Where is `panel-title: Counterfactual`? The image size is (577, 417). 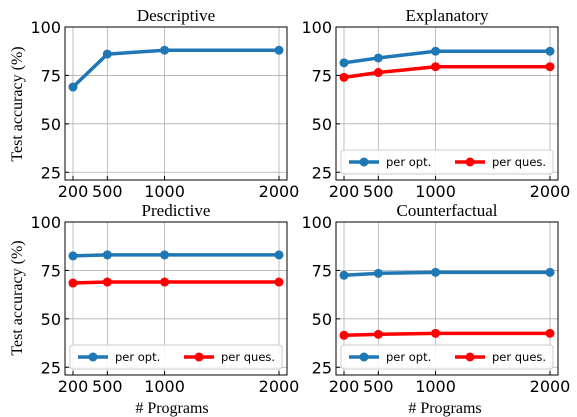
panel-title: Counterfactual is located at coordinates (446, 210).